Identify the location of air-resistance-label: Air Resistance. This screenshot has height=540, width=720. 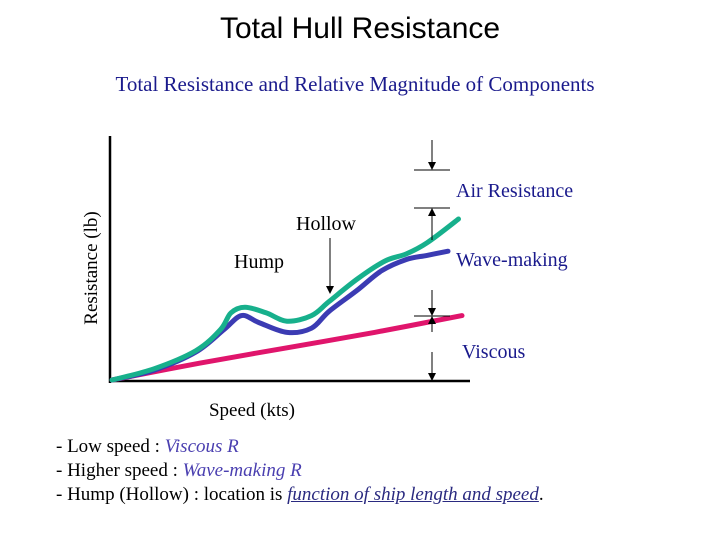
(514, 191).